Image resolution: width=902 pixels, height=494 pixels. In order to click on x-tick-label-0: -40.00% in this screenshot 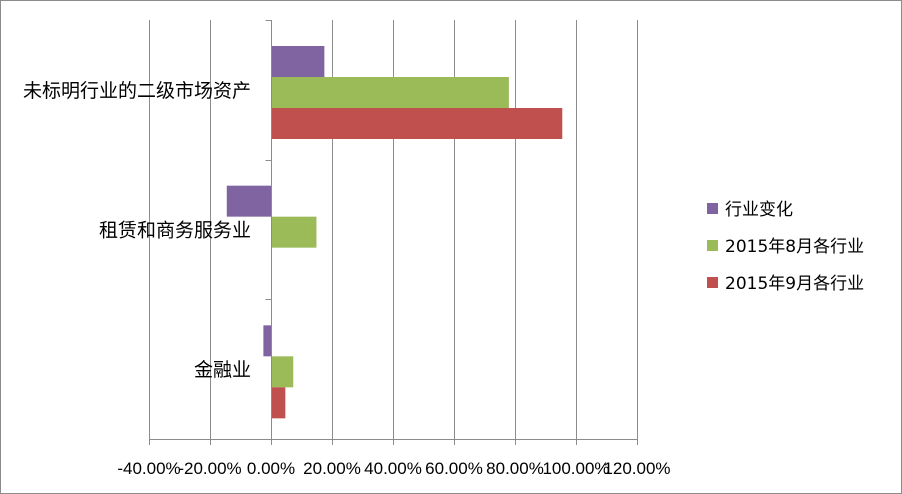, I will do `click(148, 468)`.